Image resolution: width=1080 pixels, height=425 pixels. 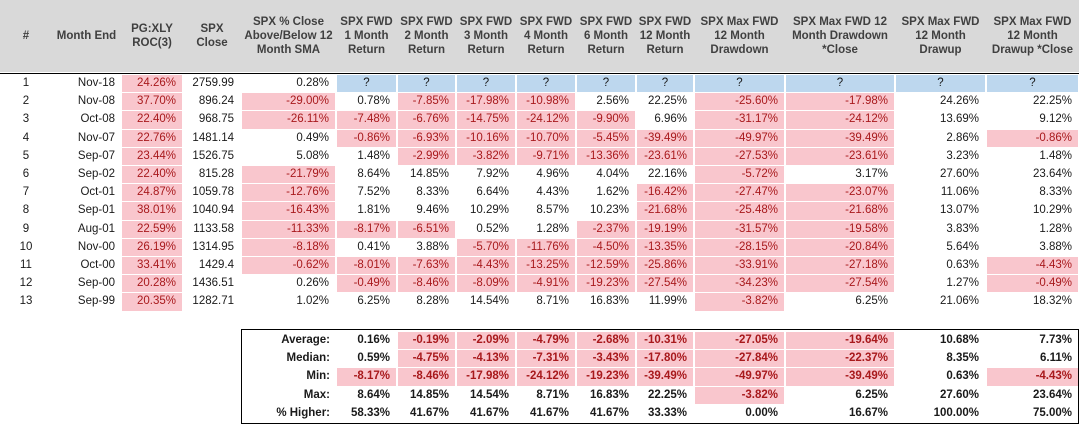 What do you see at coordinates (426, 341) in the screenshot?
I see `summary-value: -0.19%` at bounding box center [426, 341].